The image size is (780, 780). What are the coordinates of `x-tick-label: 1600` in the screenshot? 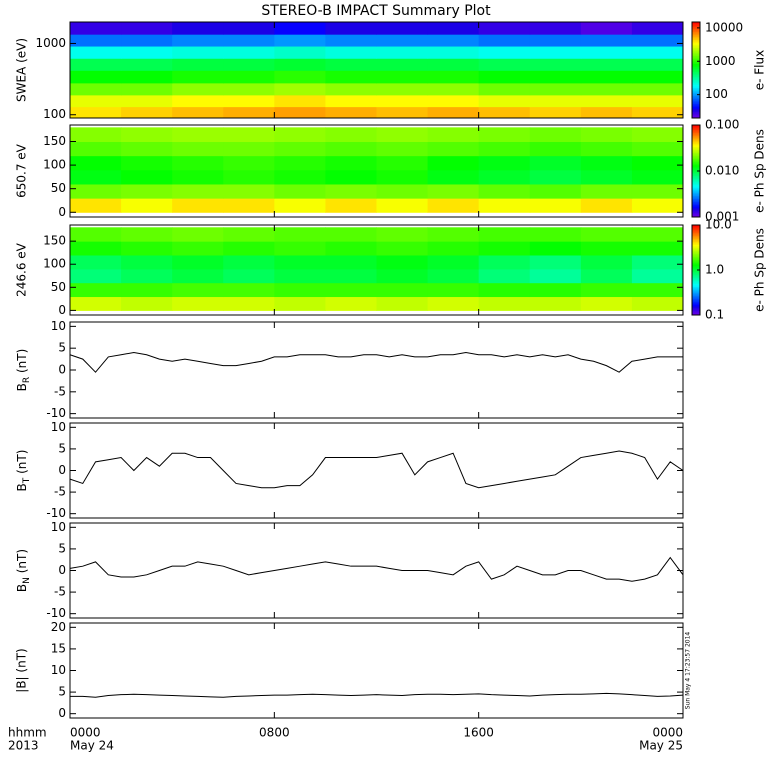 It's located at (478, 733).